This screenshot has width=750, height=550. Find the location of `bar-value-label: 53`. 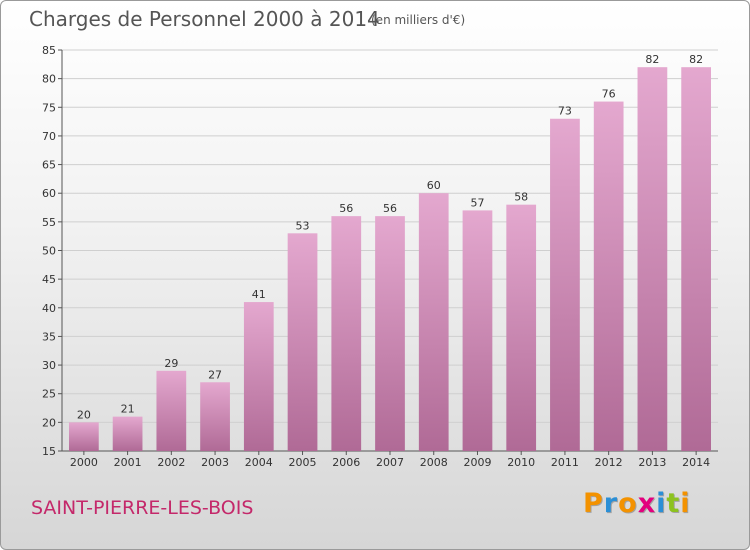

bar-value-label: 53 is located at coordinates (303, 225).